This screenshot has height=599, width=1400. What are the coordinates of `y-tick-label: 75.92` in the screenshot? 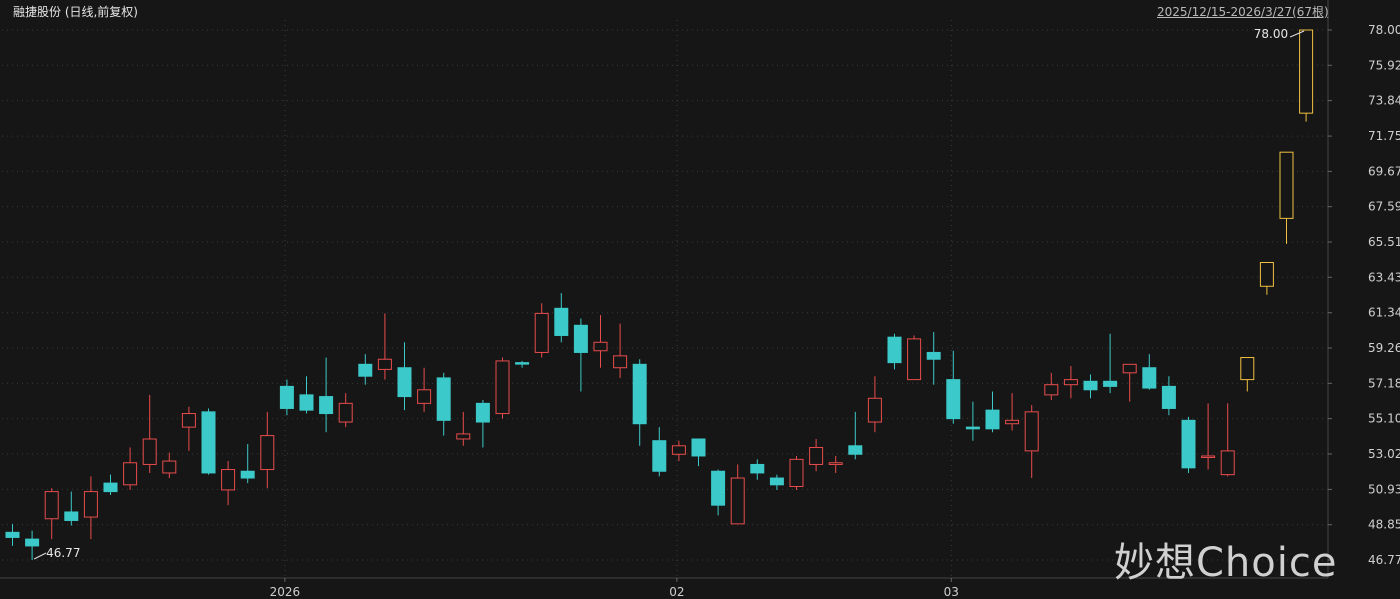 It's located at (1384, 65).